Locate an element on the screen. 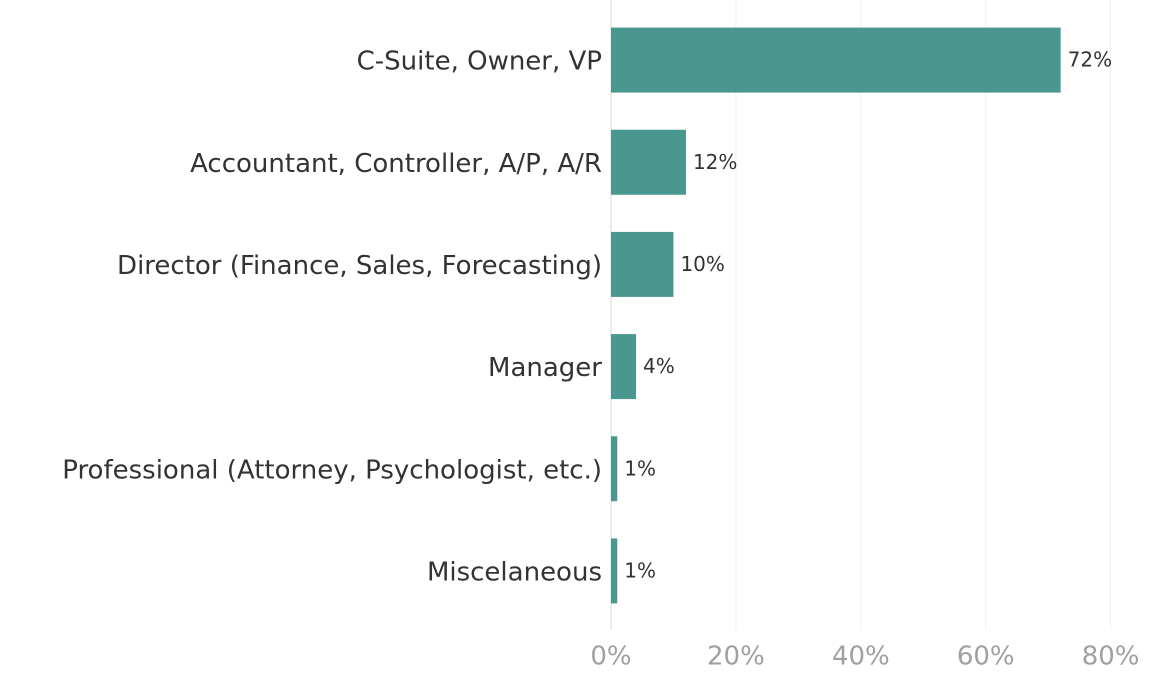 This screenshot has height=673, width=1154. category-label: Miscelaneous is located at coordinates (514, 572).